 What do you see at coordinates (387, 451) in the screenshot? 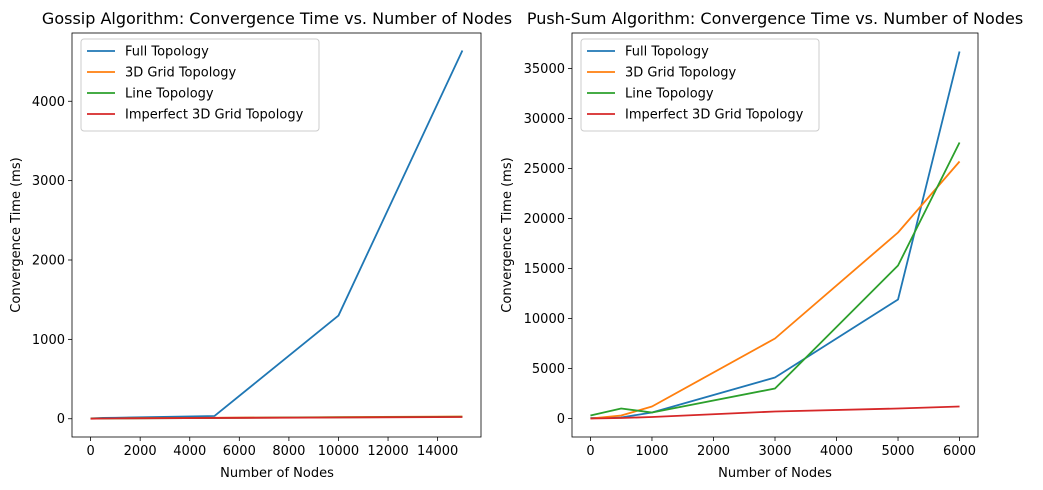
I see `x-tick-label: 12000` at bounding box center [387, 451].